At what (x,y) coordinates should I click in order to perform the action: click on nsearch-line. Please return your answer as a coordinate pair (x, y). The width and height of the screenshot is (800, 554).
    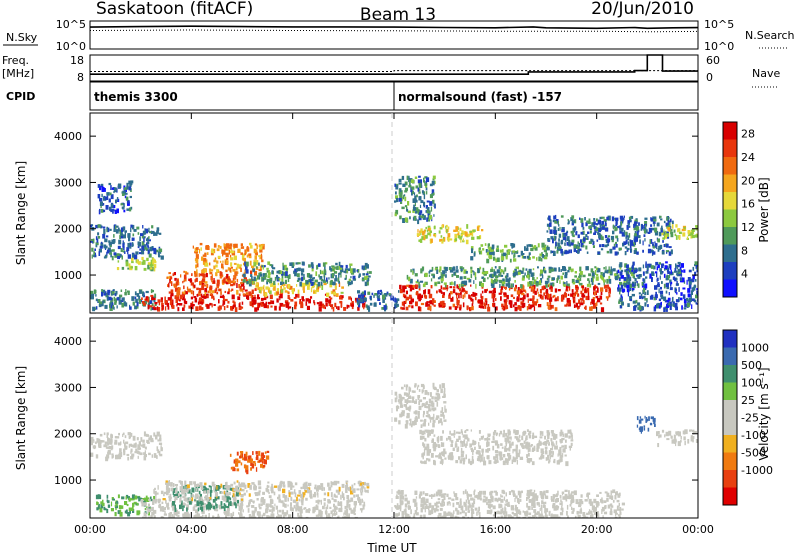
    Looking at the image, I should click on (394, 31).